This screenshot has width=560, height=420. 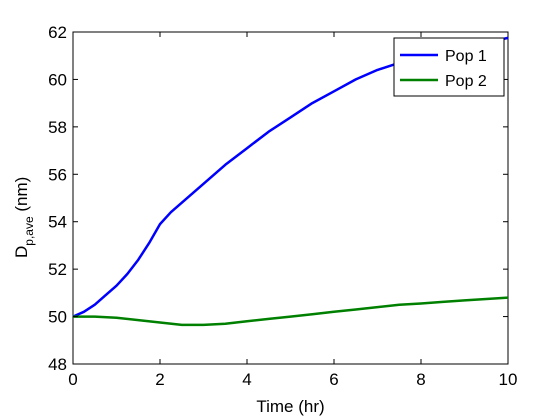 What do you see at coordinates (72, 379) in the screenshot?
I see `x-tick-label: 0` at bounding box center [72, 379].